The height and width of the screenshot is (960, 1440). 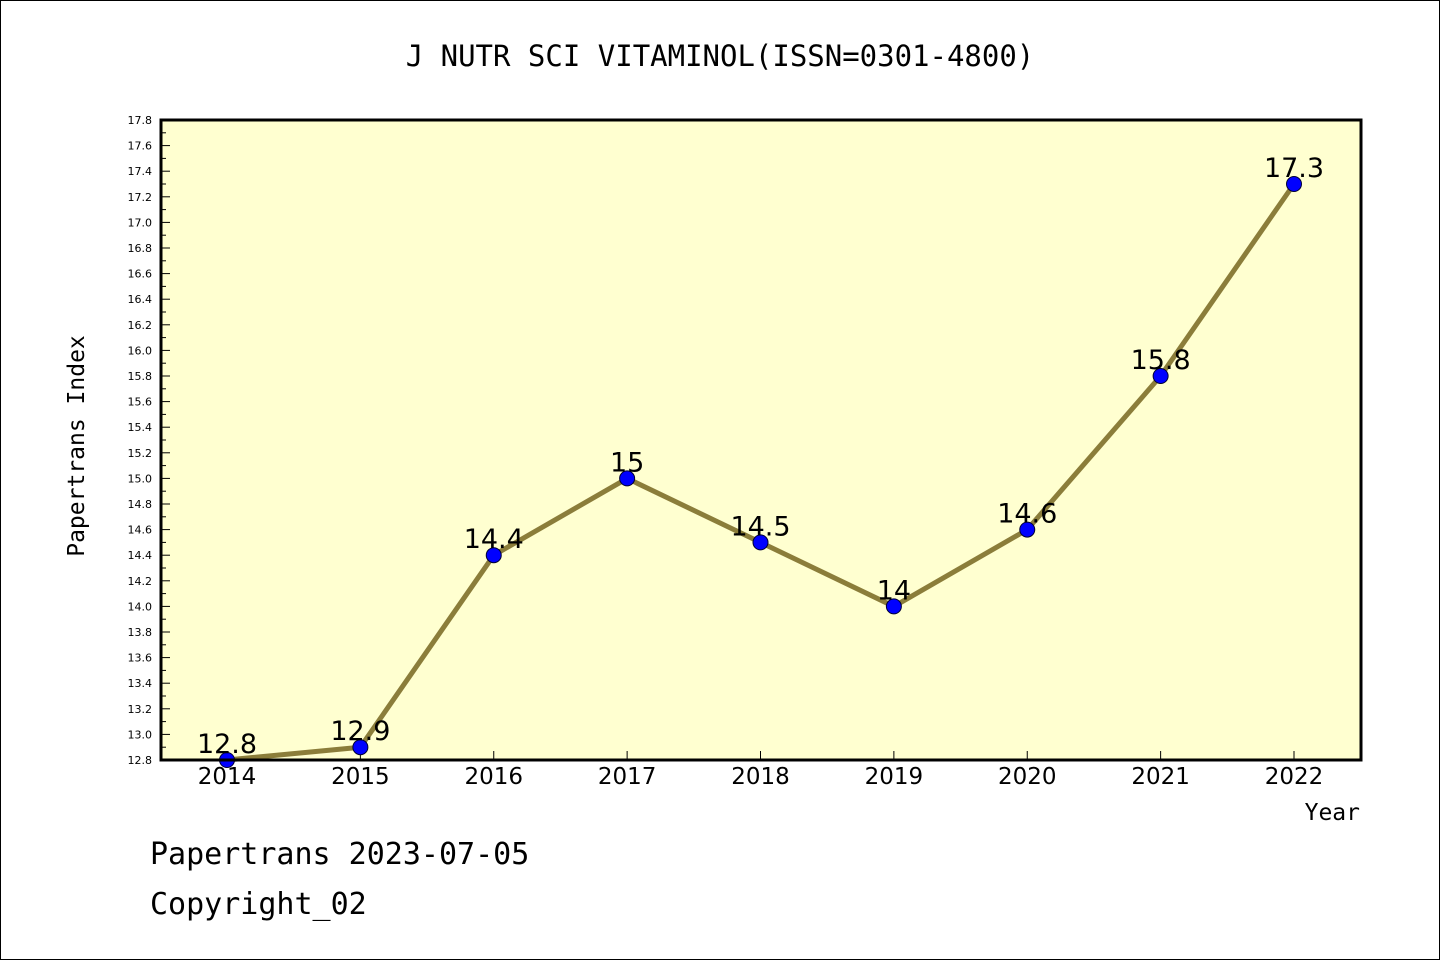 I want to click on x-axis-ticks: 2014 2015 2016 2017 2018 2019 2020 2021 2022, so click(x=761, y=770).